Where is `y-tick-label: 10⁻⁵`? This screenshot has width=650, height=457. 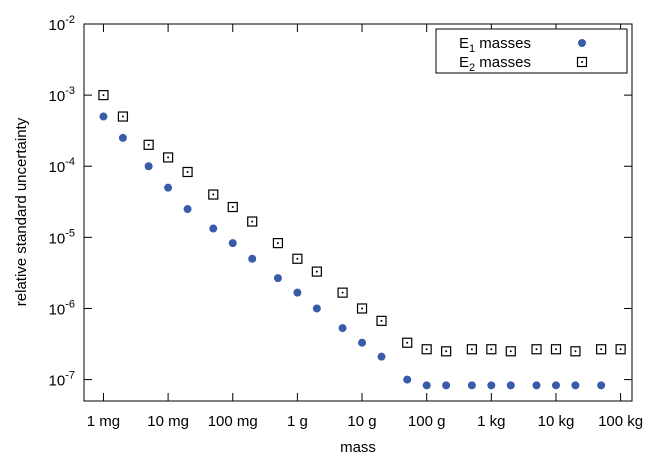
y-tick-label: 10⁻⁵ is located at coordinates (62, 237).